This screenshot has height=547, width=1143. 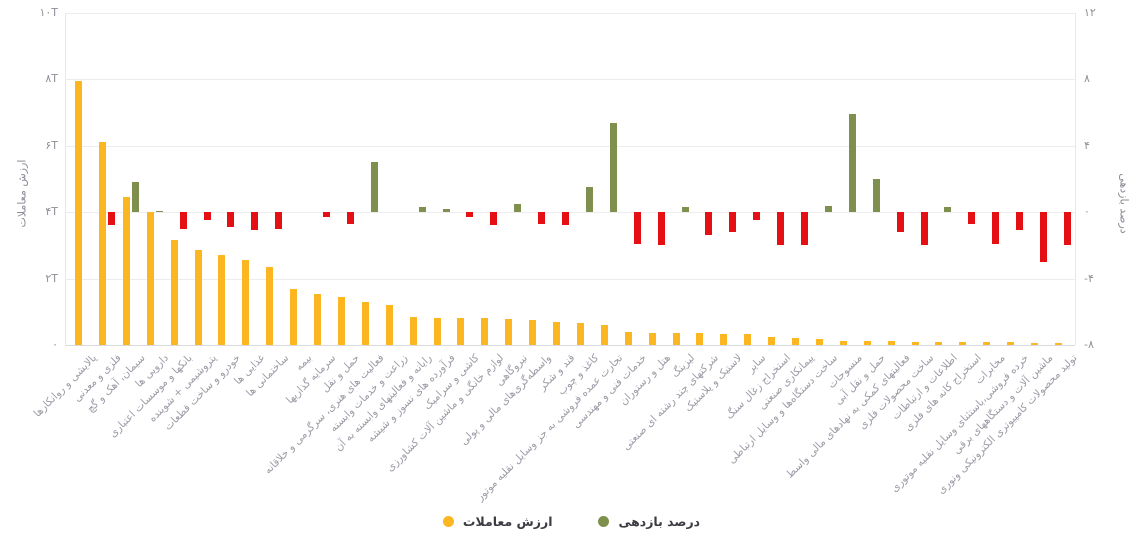 I want to click on left-axis-tick-label: ۲T, so click(x=51, y=278).